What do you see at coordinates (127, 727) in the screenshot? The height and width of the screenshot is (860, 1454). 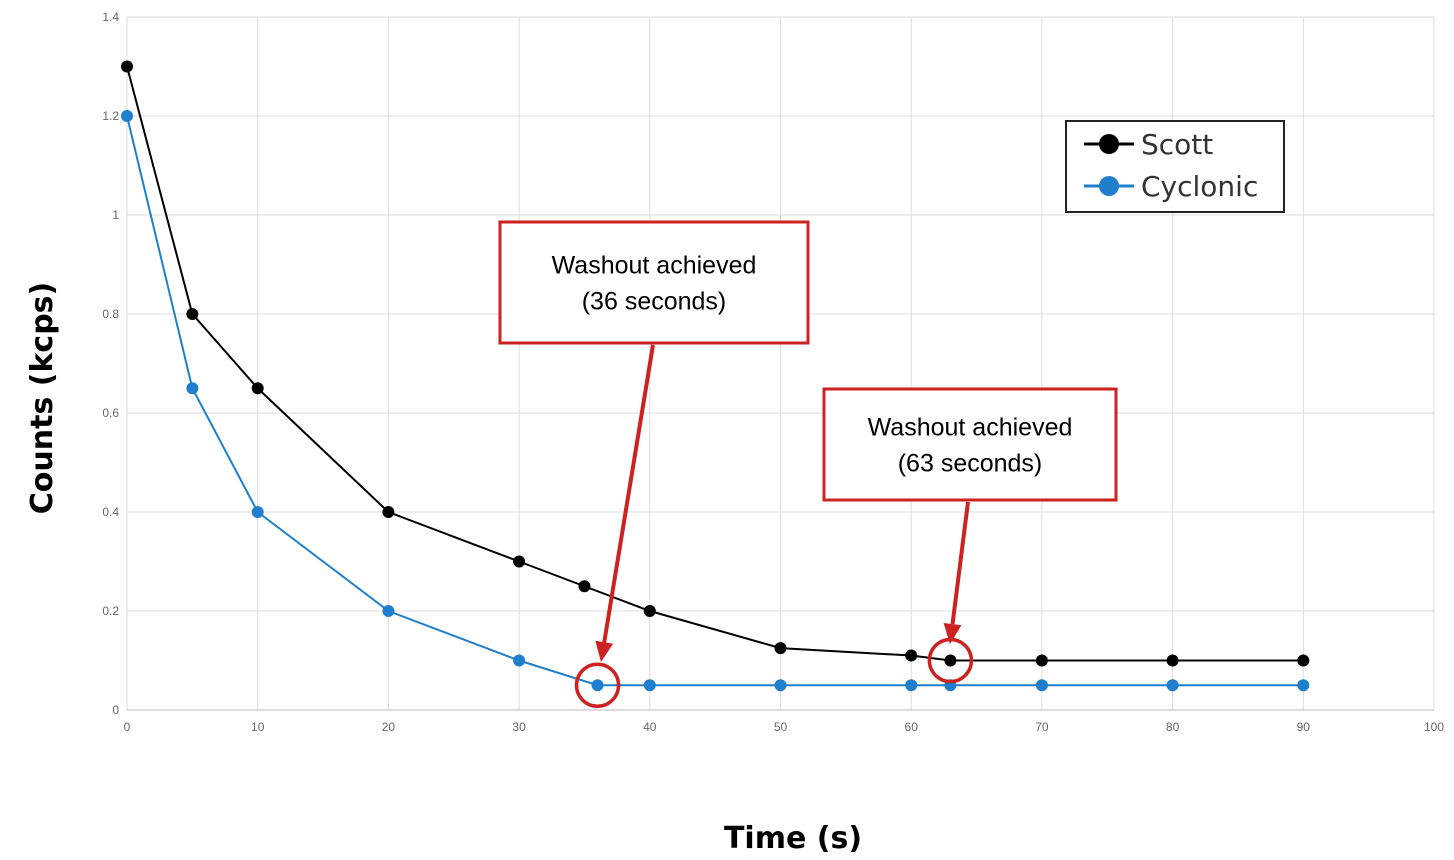 I see `x-tick-label: 0` at bounding box center [127, 727].